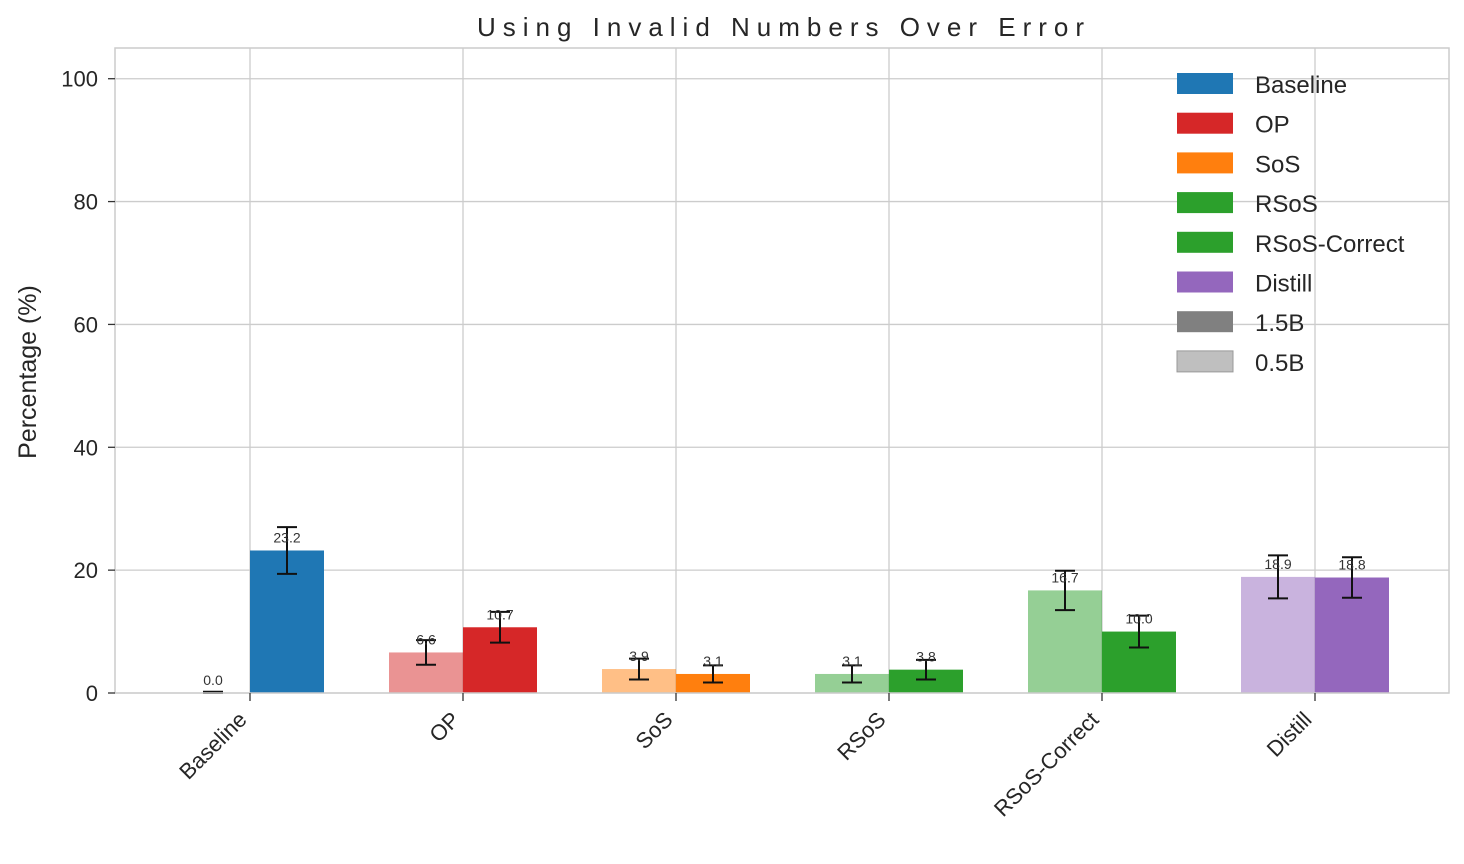 This screenshot has height=864, width=1464. What do you see at coordinates (1289, 734) in the screenshot?
I see `x-tick-label-distill: Distill` at bounding box center [1289, 734].